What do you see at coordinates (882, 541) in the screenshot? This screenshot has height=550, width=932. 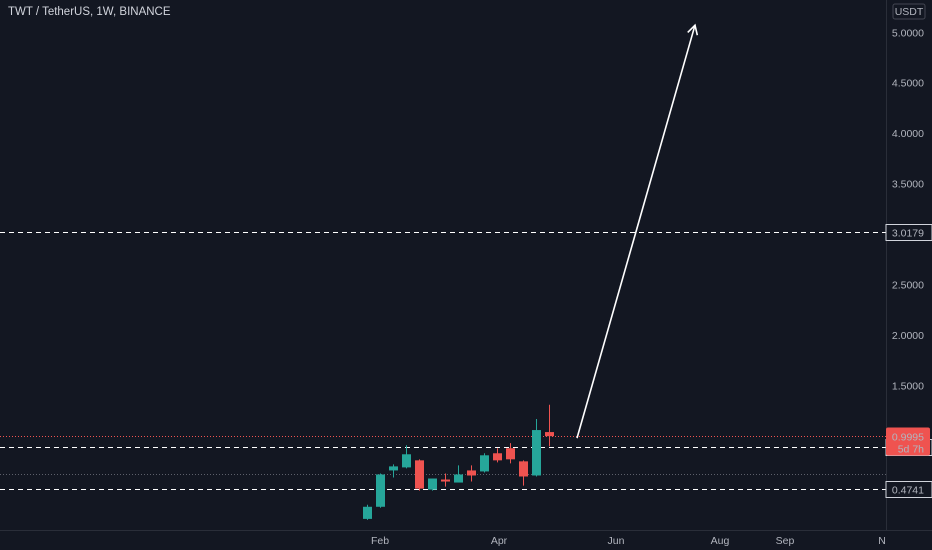 I see `x-tick-label: N` at bounding box center [882, 541].